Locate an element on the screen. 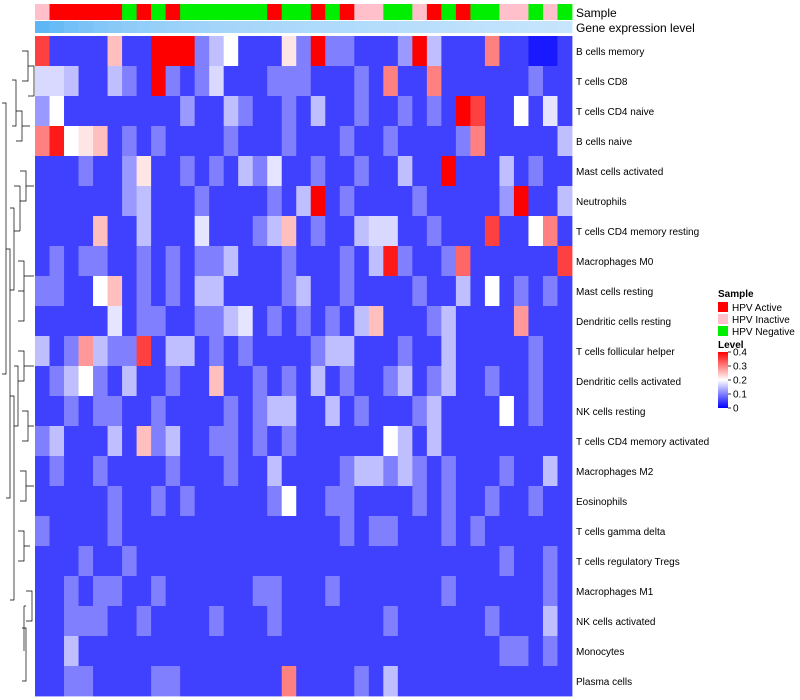  row-label: Eosinophils is located at coordinates (601, 502).